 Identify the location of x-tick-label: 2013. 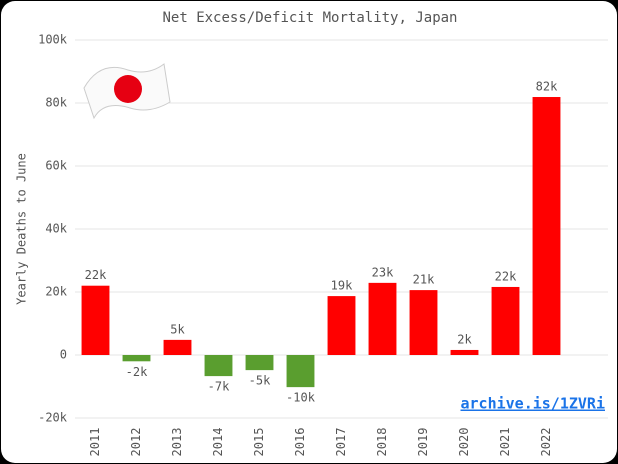
(177, 442).